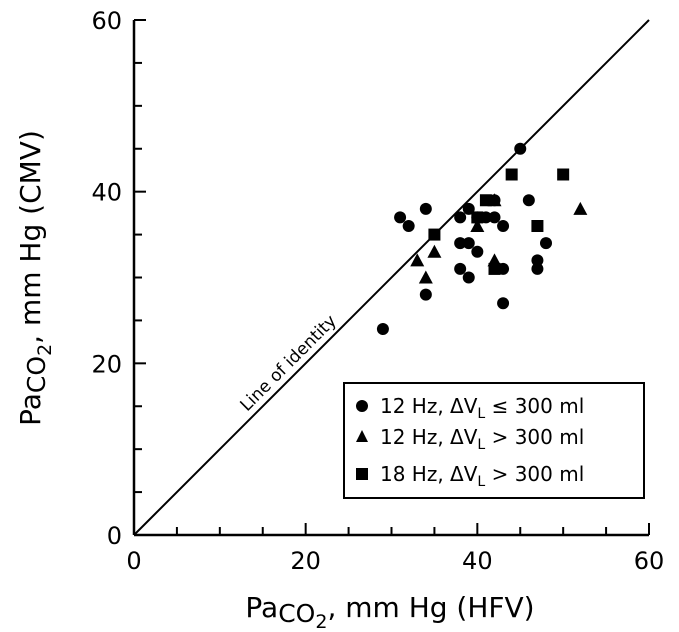 The width and height of the screenshot is (679, 632). What do you see at coordinates (429, 474) in the screenshot?
I see `legend-label-3-rate: 18 Hz, ΔV` at bounding box center [429, 474].